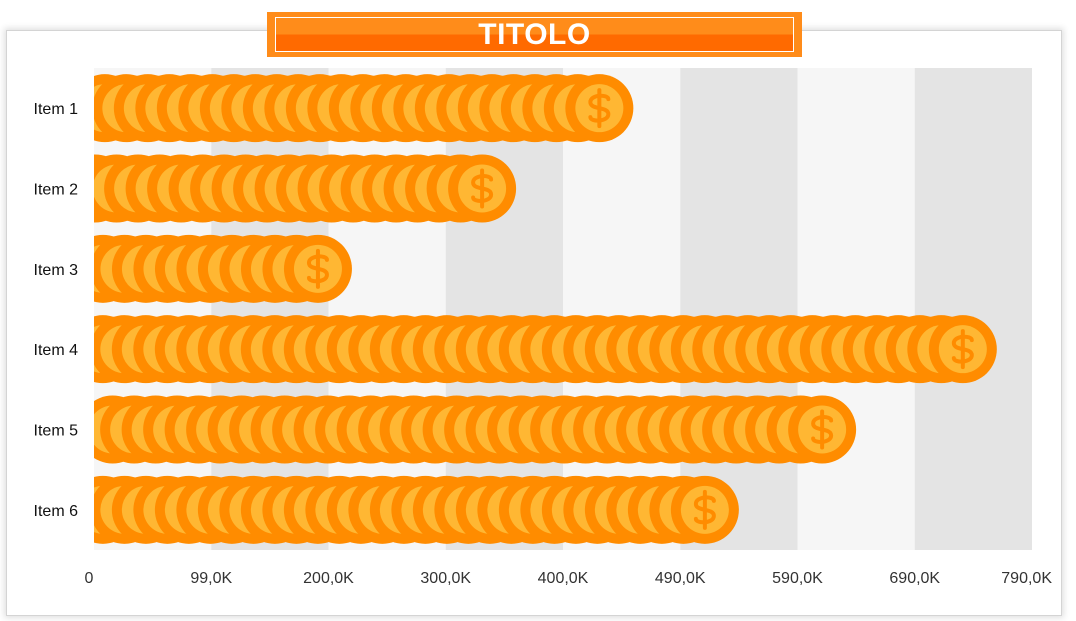 This screenshot has height=621, width=1076. Describe the element at coordinates (563, 578) in the screenshot. I see `x-tick-label: 400,0K` at that location.